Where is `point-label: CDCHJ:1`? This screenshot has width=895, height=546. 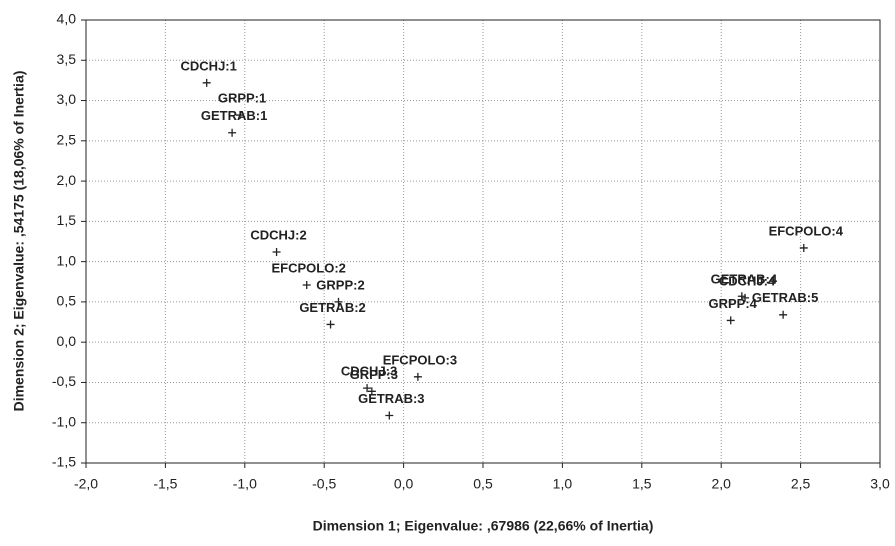
point-label: CDCHJ:1 is located at coordinates (209, 65).